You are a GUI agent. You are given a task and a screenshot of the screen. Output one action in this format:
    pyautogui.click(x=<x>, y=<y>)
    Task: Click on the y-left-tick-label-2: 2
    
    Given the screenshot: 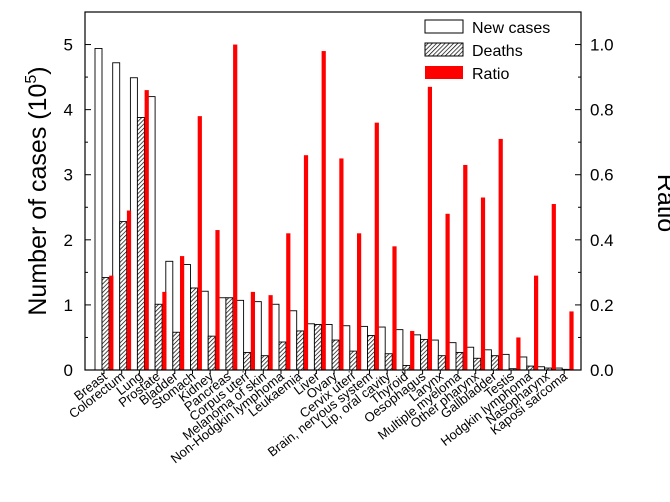 What is the action you would take?
    pyautogui.click(x=68, y=240)
    